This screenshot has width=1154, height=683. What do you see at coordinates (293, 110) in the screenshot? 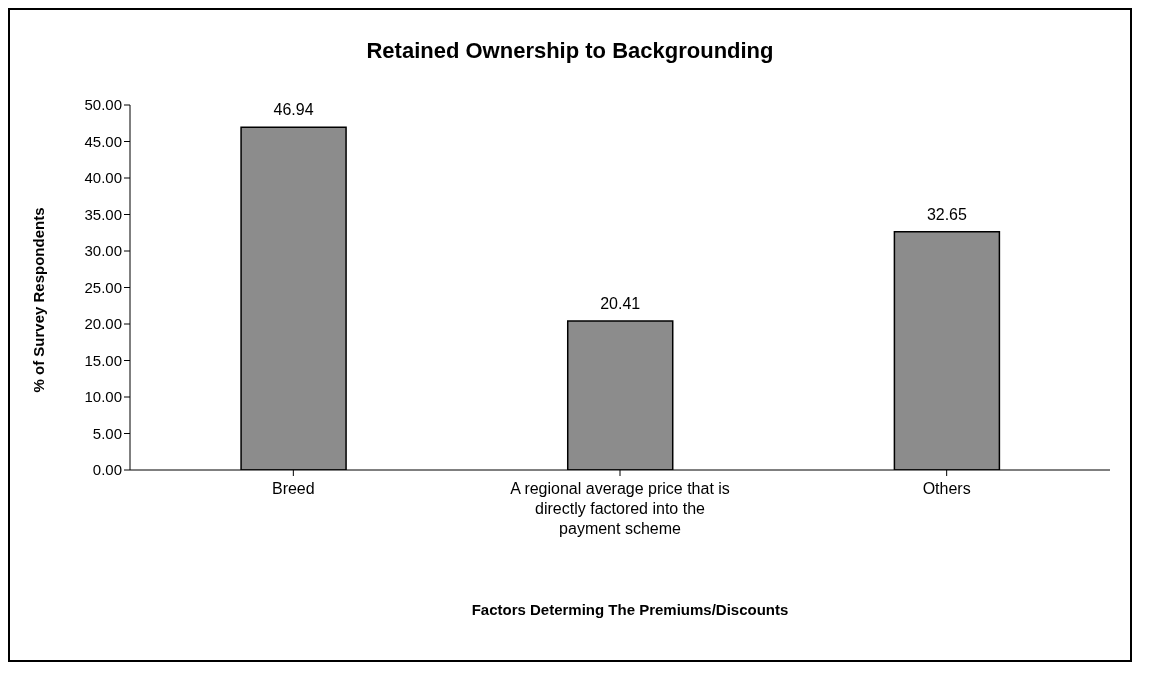
I see `data-label: 46.94` at bounding box center [293, 110].